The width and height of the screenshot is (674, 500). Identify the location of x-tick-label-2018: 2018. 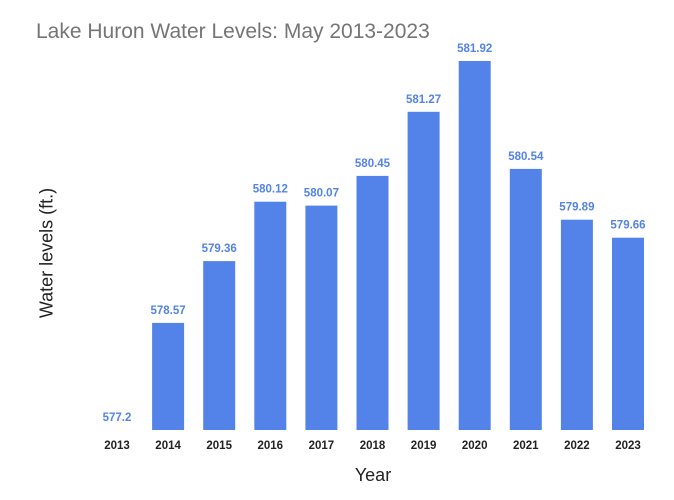
(373, 446).